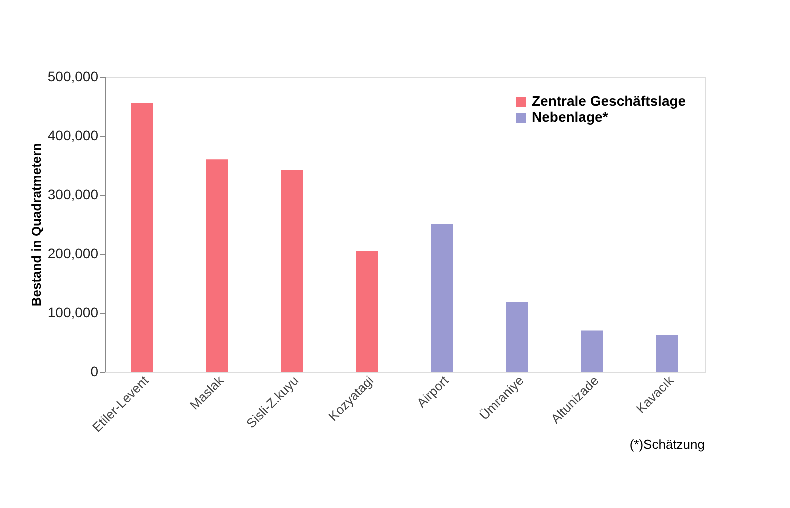 The height and width of the screenshot is (508, 790). Describe the element at coordinates (36, 225) in the screenshot. I see `y-axis-title: Bestand in Quadratmetern` at that location.